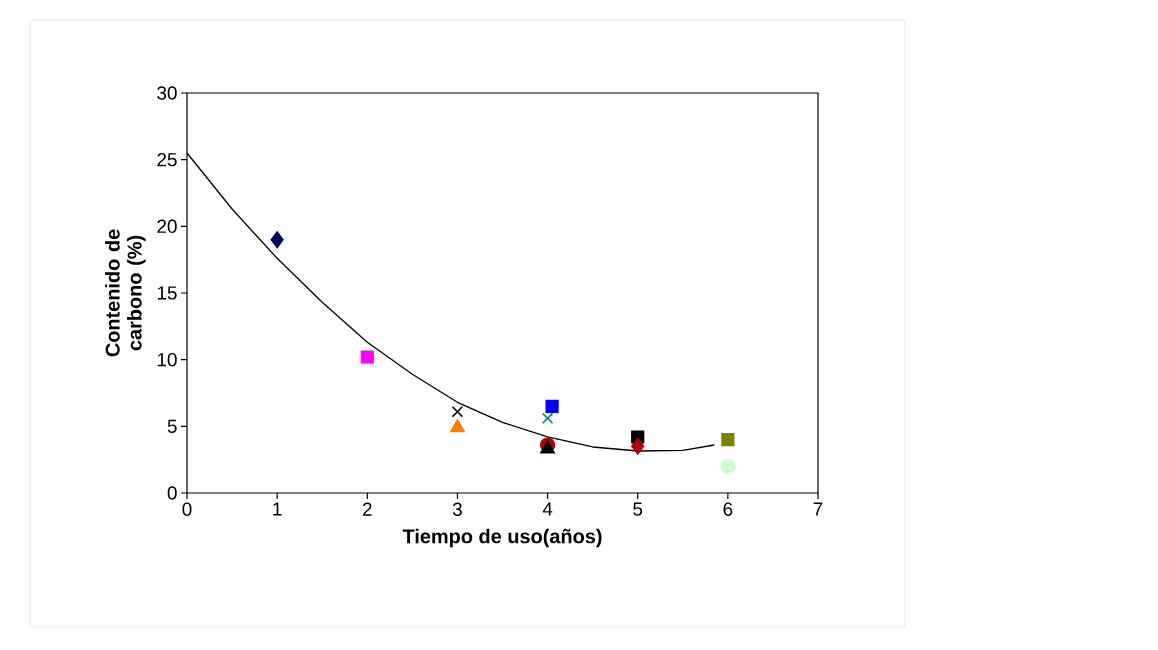  Describe the element at coordinates (547, 509) in the screenshot. I see `x-tick-label: 4` at that location.